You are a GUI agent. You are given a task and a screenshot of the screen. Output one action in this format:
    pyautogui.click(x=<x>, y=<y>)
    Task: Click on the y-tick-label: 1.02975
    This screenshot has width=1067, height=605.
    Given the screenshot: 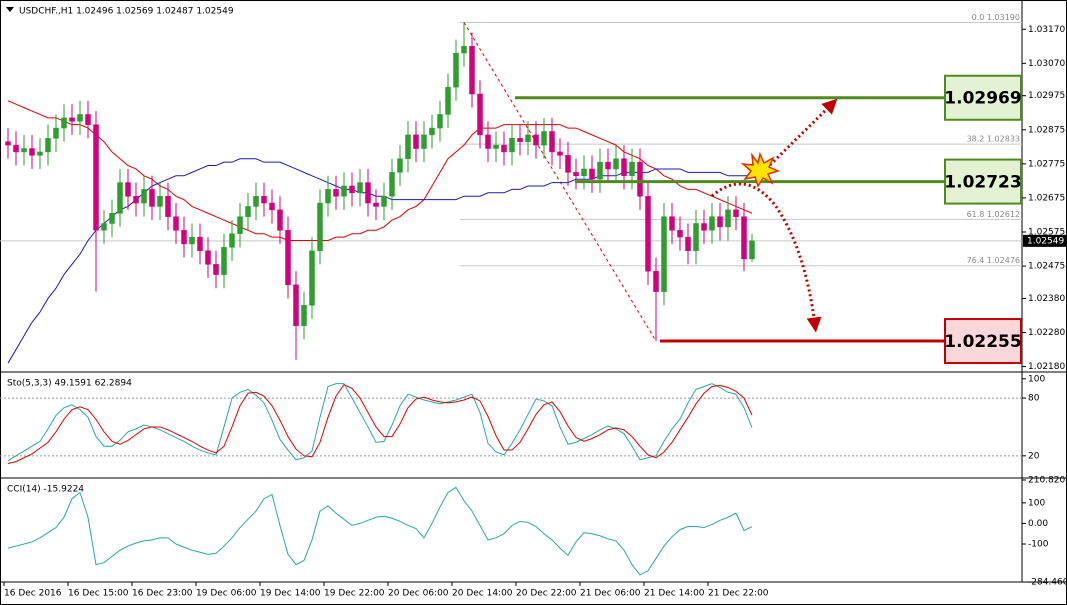 What is the action you would take?
    pyautogui.click(x=1046, y=96)
    